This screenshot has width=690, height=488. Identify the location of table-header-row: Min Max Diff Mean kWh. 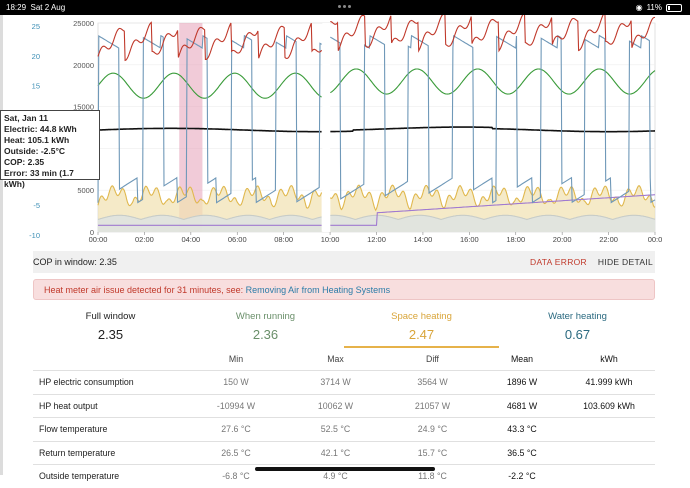
(344, 359).